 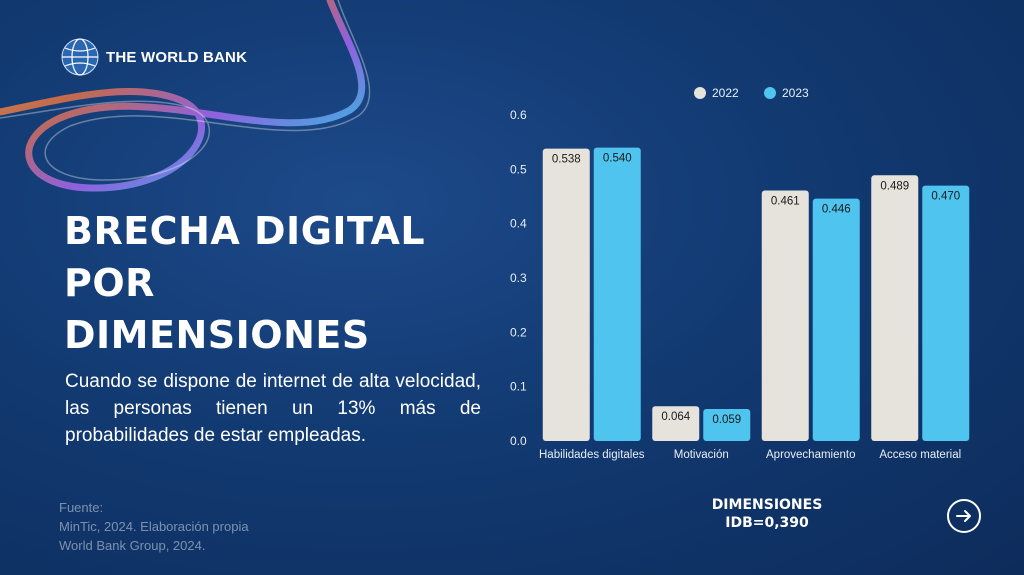 I want to click on y-tick-label: 0.4, so click(x=518, y=224).